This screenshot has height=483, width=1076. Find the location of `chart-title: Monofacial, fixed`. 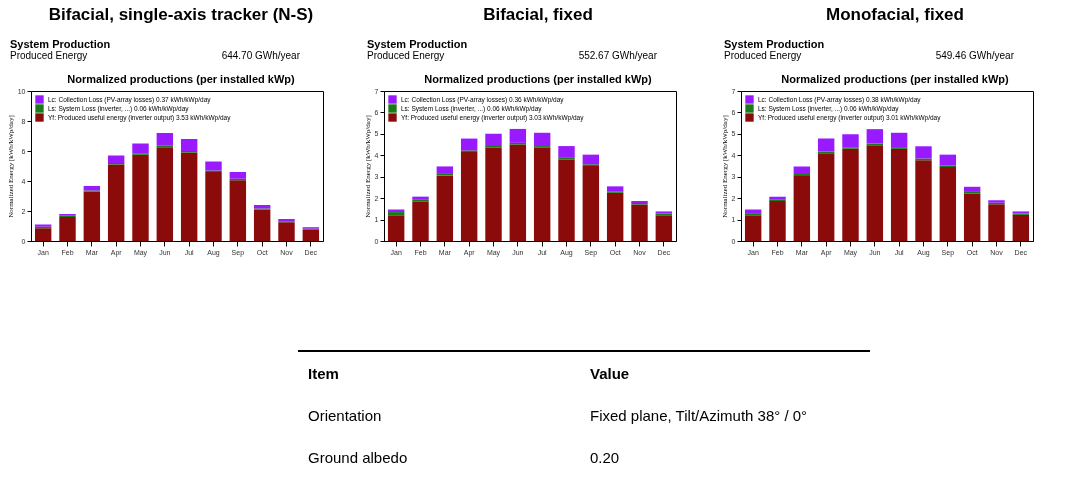

chart-title: Monofacial, fixed is located at coordinates (895, 15).